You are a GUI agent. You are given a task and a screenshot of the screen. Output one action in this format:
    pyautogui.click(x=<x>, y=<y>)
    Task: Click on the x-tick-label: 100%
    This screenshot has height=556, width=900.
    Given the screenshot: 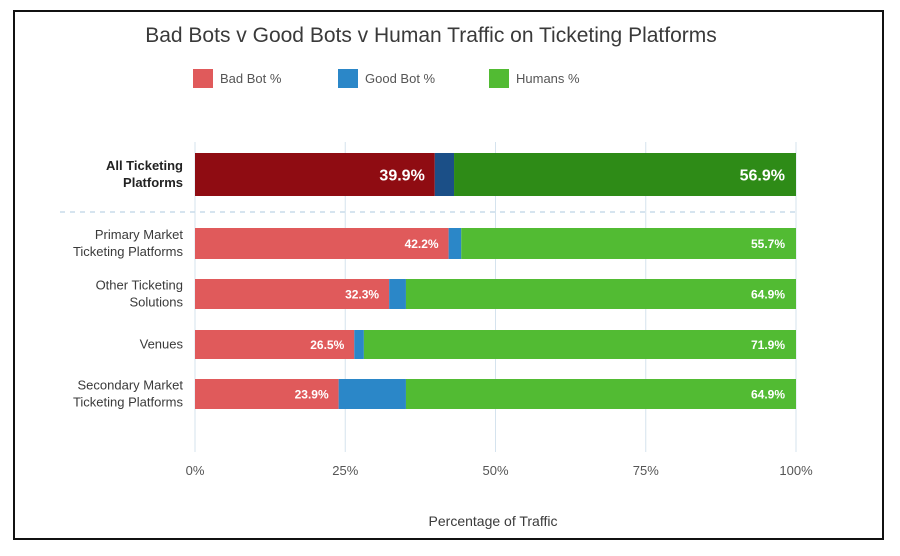 What is the action you would take?
    pyautogui.click(x=796, y=470)
    